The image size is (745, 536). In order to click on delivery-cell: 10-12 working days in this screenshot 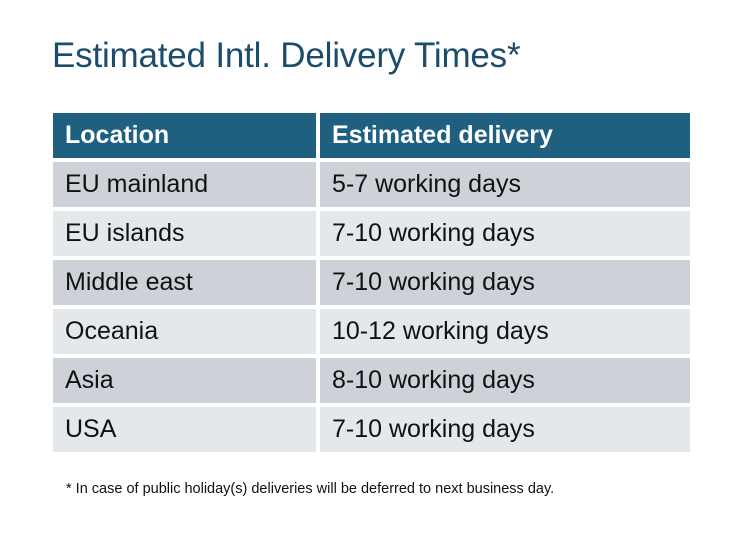, I will do `click(505, 331)`.